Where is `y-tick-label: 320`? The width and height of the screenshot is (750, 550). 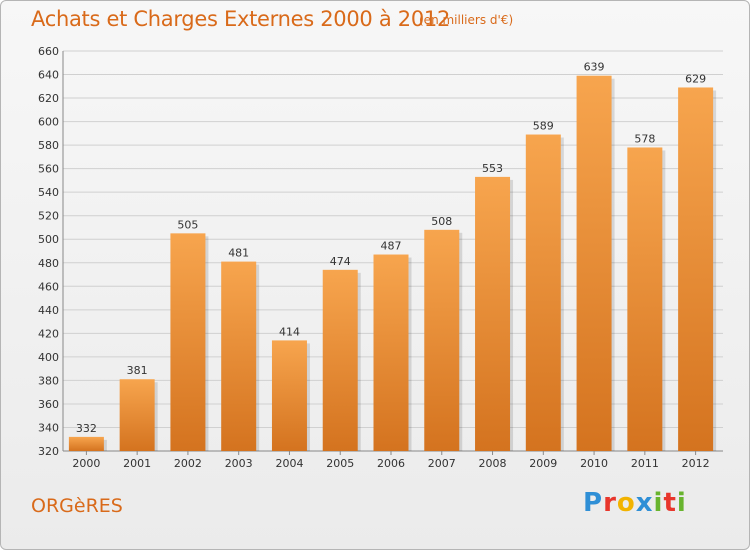 y-tick-label: 320 is located at coordinates (48, 451).